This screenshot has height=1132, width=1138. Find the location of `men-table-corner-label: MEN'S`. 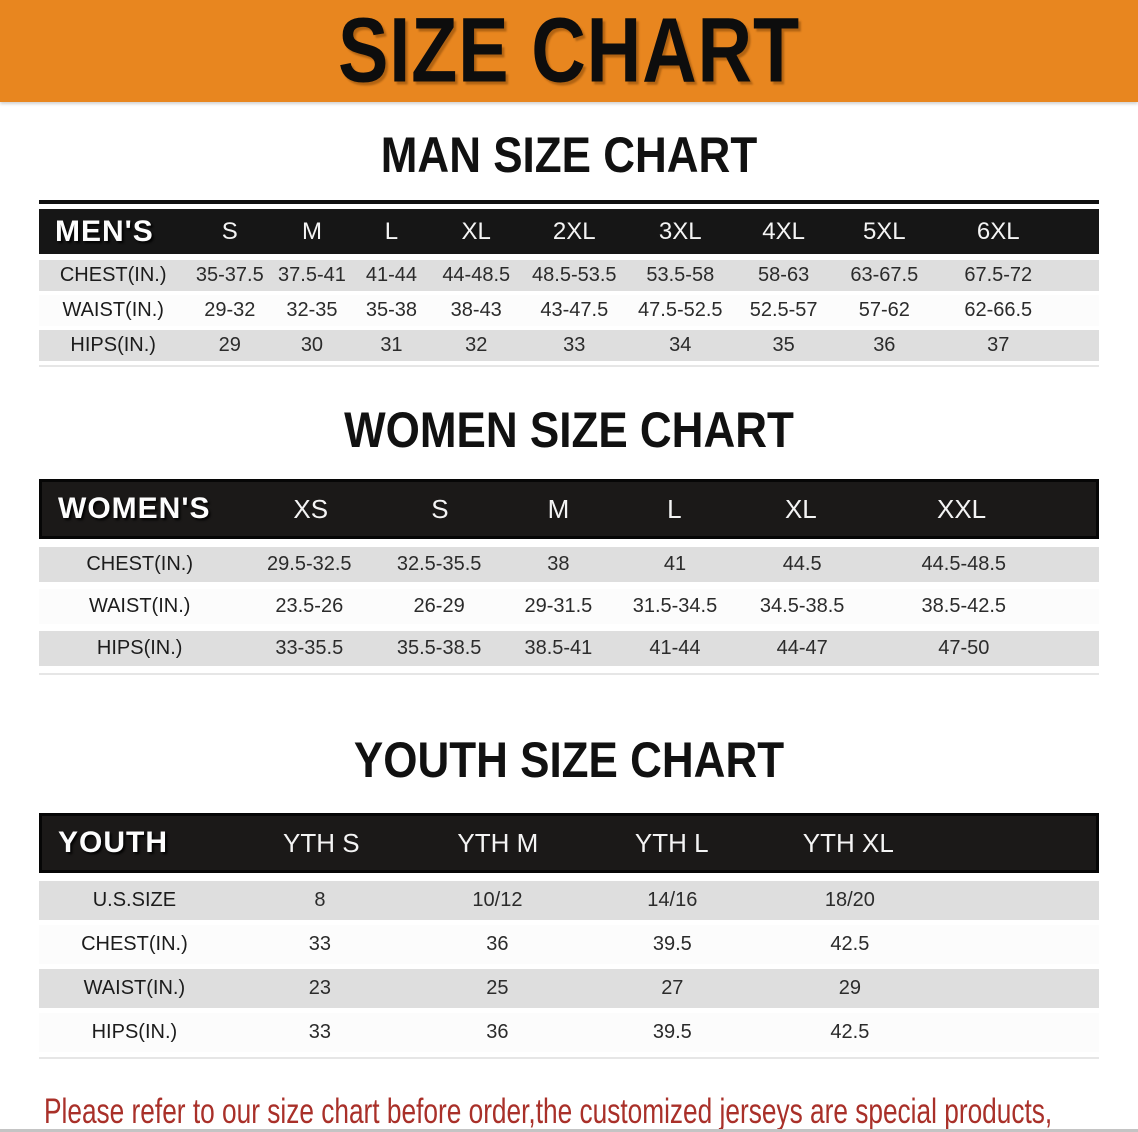

men-table-corner-label: MEN'S is located at coordinates (104, 231).